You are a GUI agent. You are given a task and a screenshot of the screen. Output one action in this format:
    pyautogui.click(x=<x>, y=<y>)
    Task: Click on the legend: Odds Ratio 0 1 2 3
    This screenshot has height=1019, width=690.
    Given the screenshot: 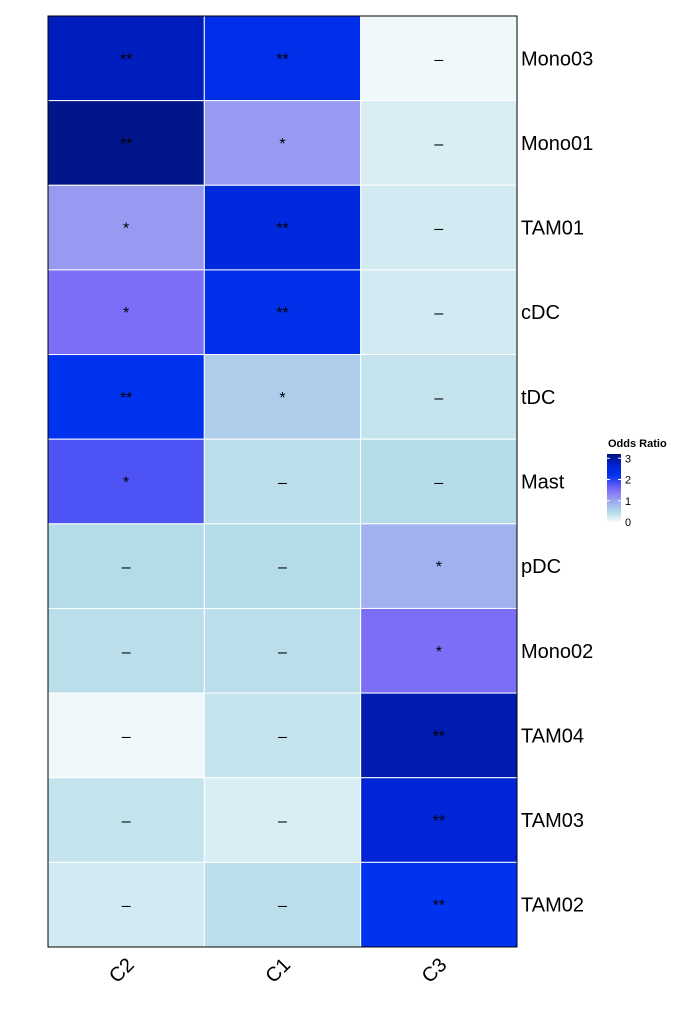 What is the action you would take?
    pyautogui.click(x=637, y=483)
    